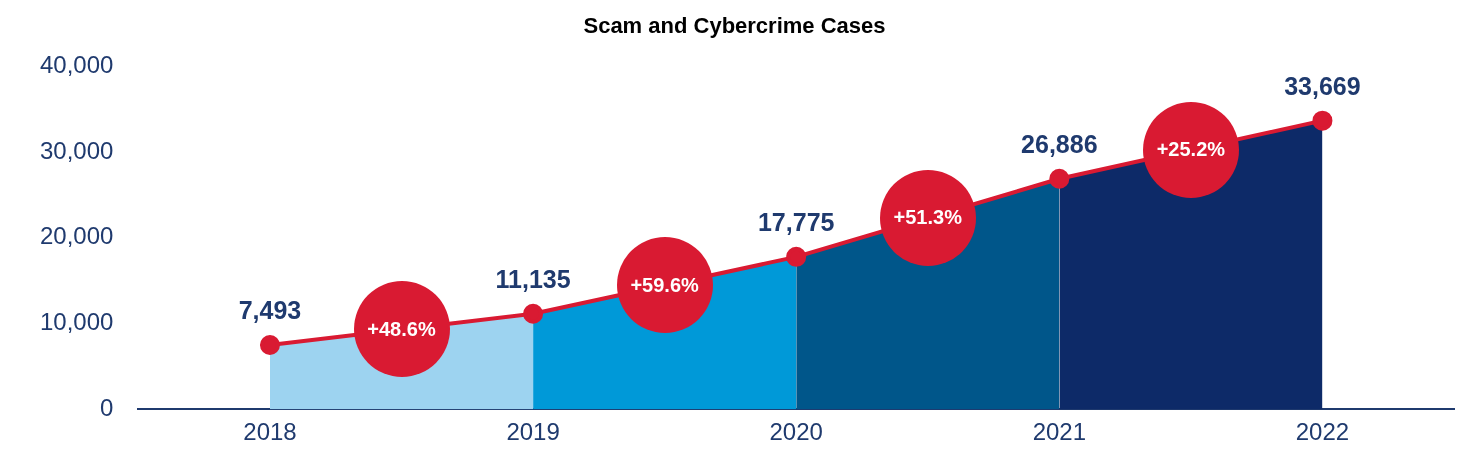  I want to click on y-tick-label: 20,000, so click(77, 236).